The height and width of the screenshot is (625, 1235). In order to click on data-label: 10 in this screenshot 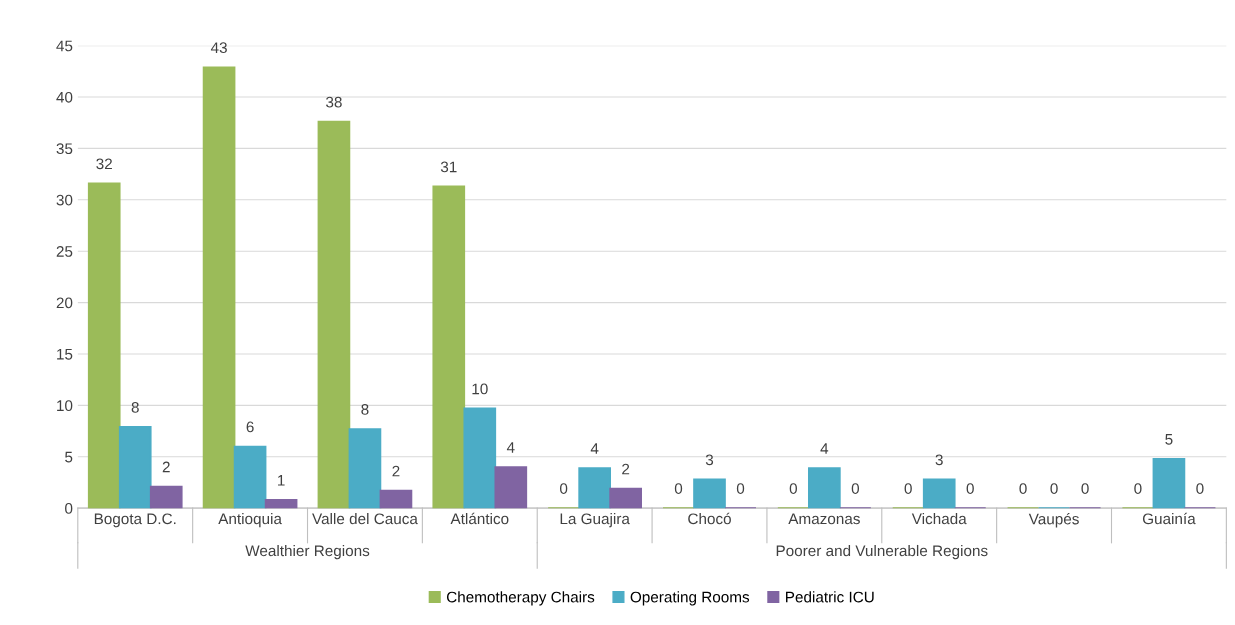, I will do `click(480, 389)`.